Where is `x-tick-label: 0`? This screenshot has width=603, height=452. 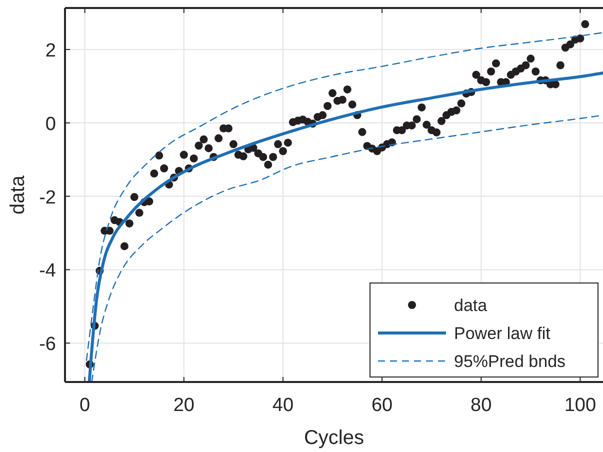
x-tick-label: 0 is located at coordinates (85, 405).